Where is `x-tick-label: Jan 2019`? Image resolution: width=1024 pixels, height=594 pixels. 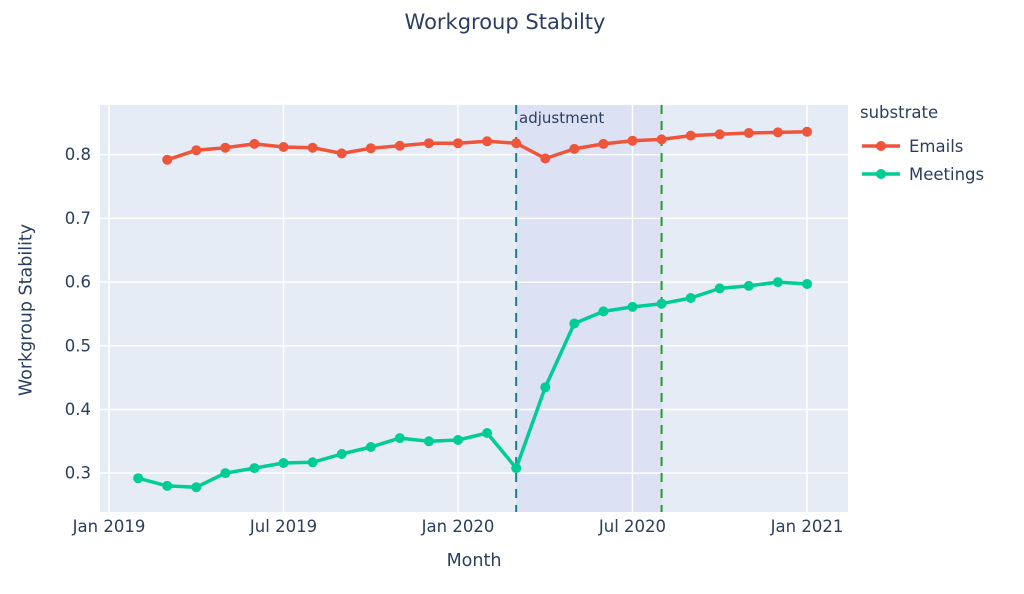
x-tick-label: Jan 2019 is located at coordinates (109, 526).